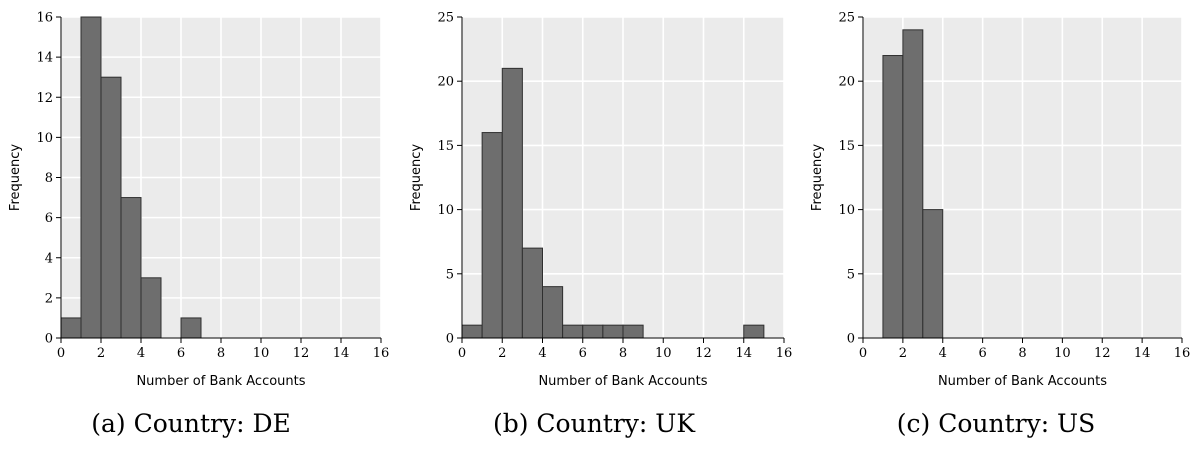  What do you see at coordinates (996, 423) in the screenshot?
I see `subfigure-caption: (c) Country: US` at bounding box center [996, 423].